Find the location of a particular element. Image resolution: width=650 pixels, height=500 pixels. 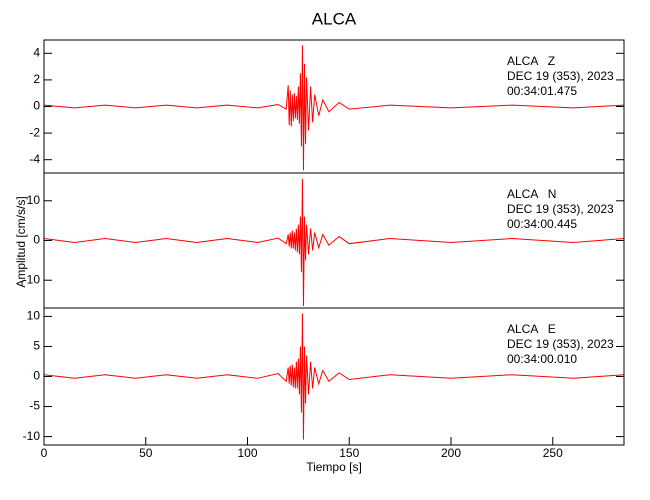

annotation: 00:34:01.475 is located at coordinates (542, 91).